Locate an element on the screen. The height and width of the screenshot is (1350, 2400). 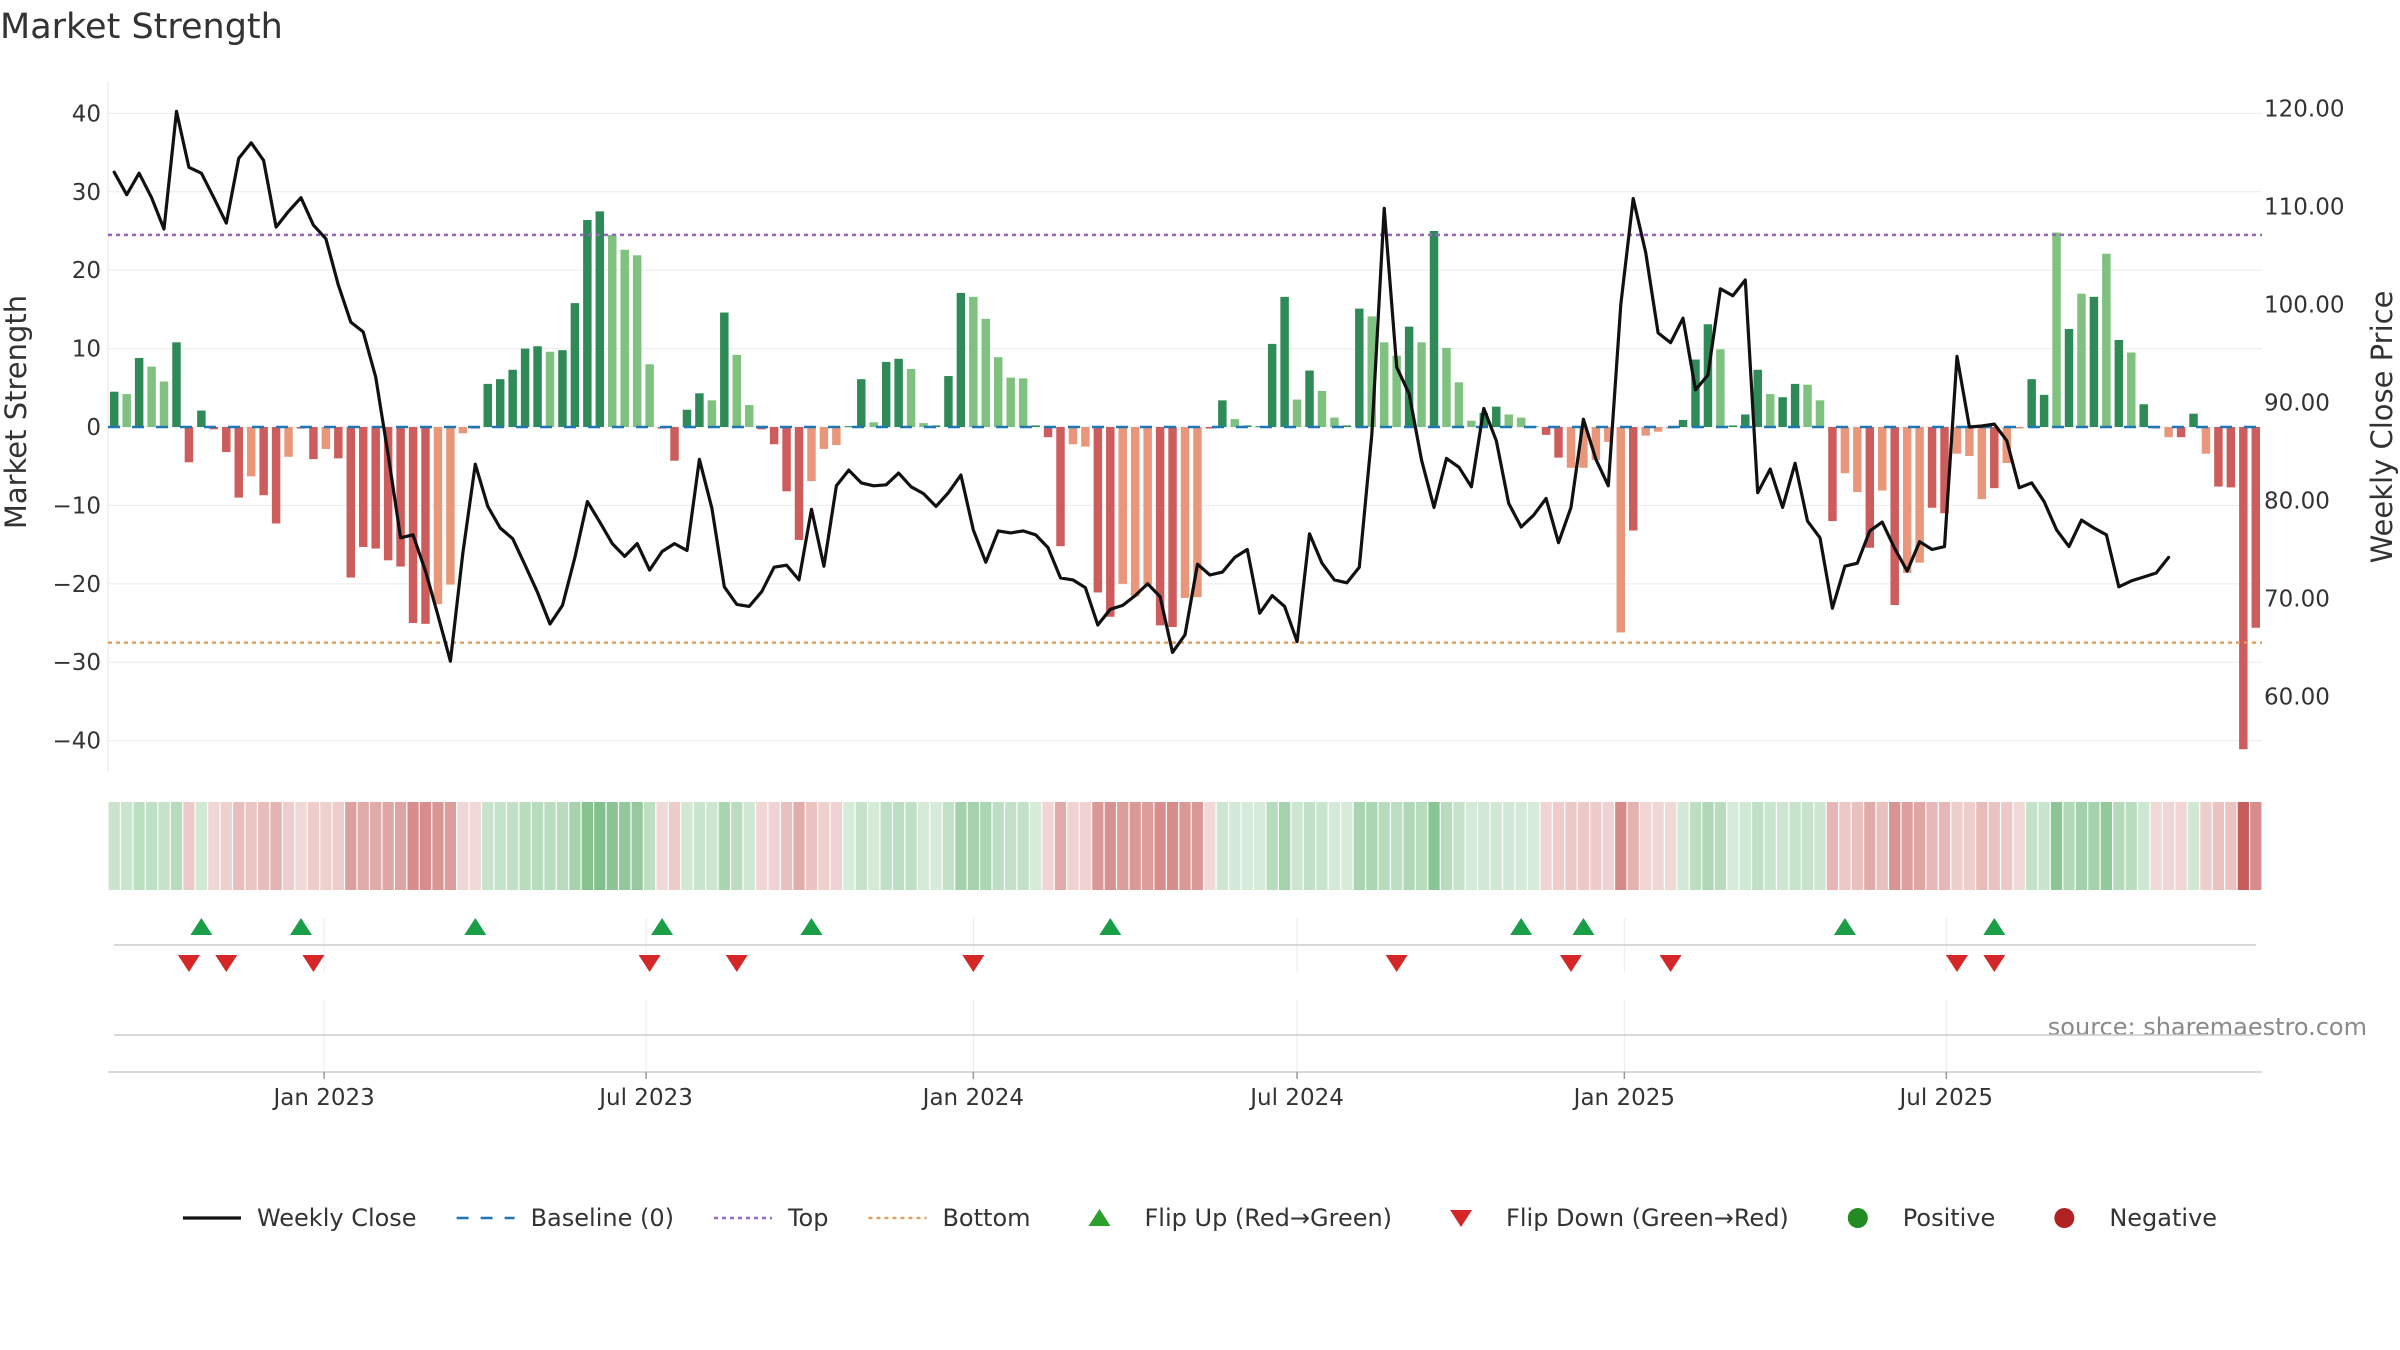
y-axis-label-right: Weekly Close Price is located at coordinates (2382, 427).